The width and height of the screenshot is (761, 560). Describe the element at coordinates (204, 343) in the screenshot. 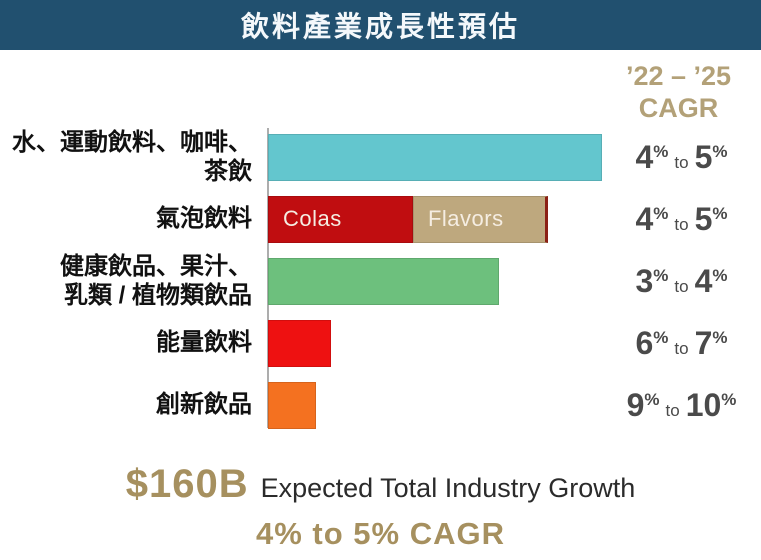

I see `row-label-line: 能量飲料` at that location.